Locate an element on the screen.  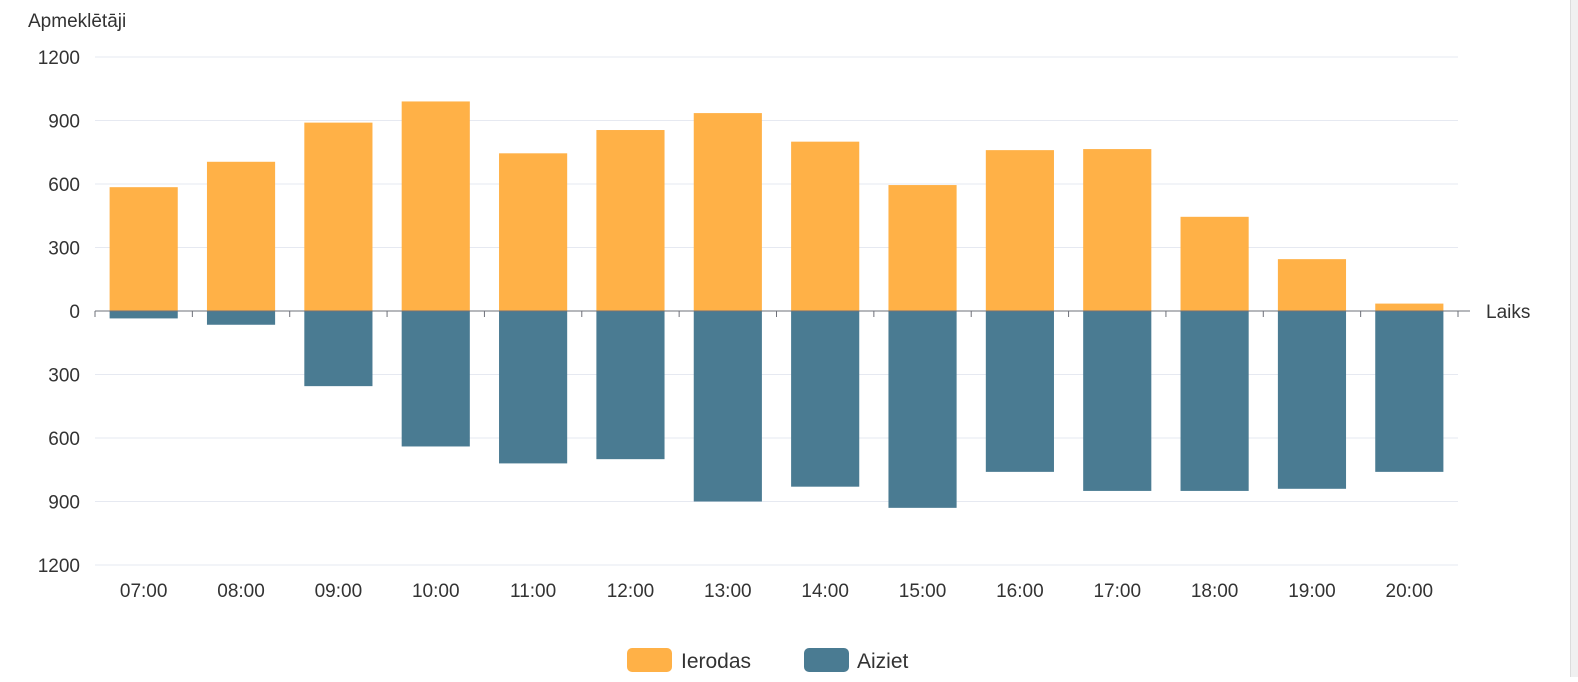
x-tick-label: 10:00 is located at coordinates (436, 591).